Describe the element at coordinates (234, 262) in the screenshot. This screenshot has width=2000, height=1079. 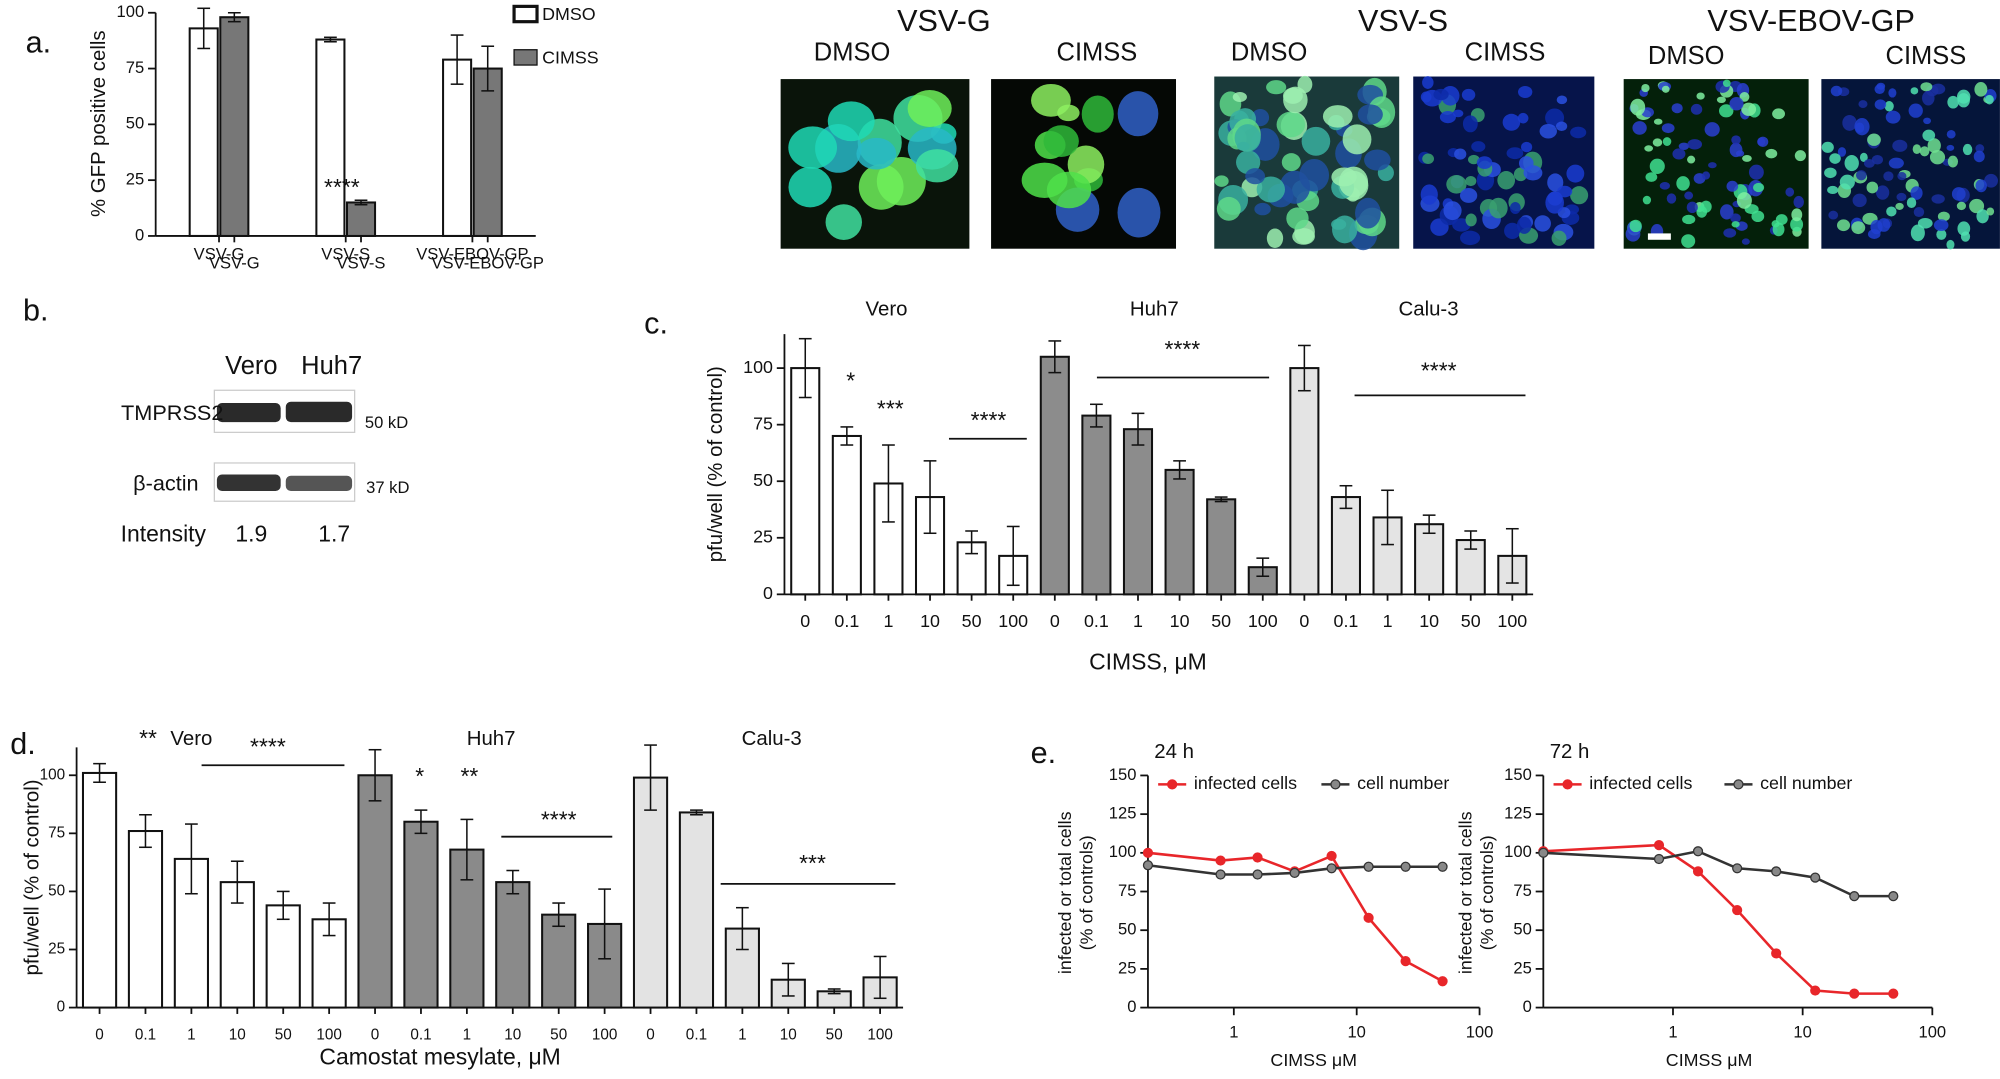
I see `x-tick-label: VSV-G` at that location.